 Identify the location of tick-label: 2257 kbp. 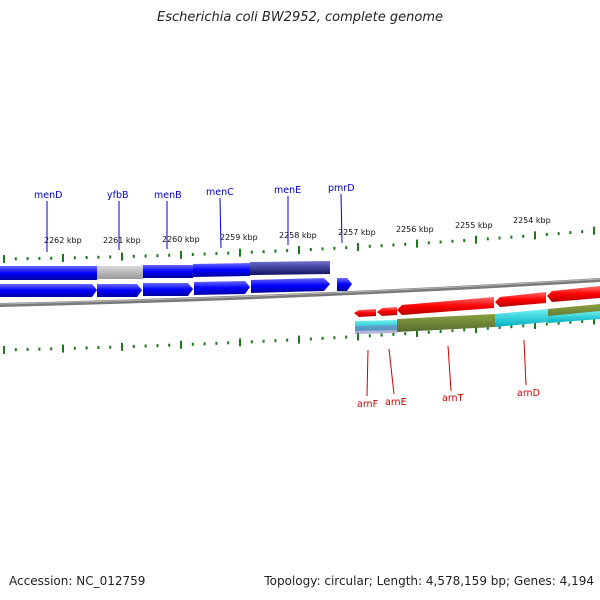
(357, 232).